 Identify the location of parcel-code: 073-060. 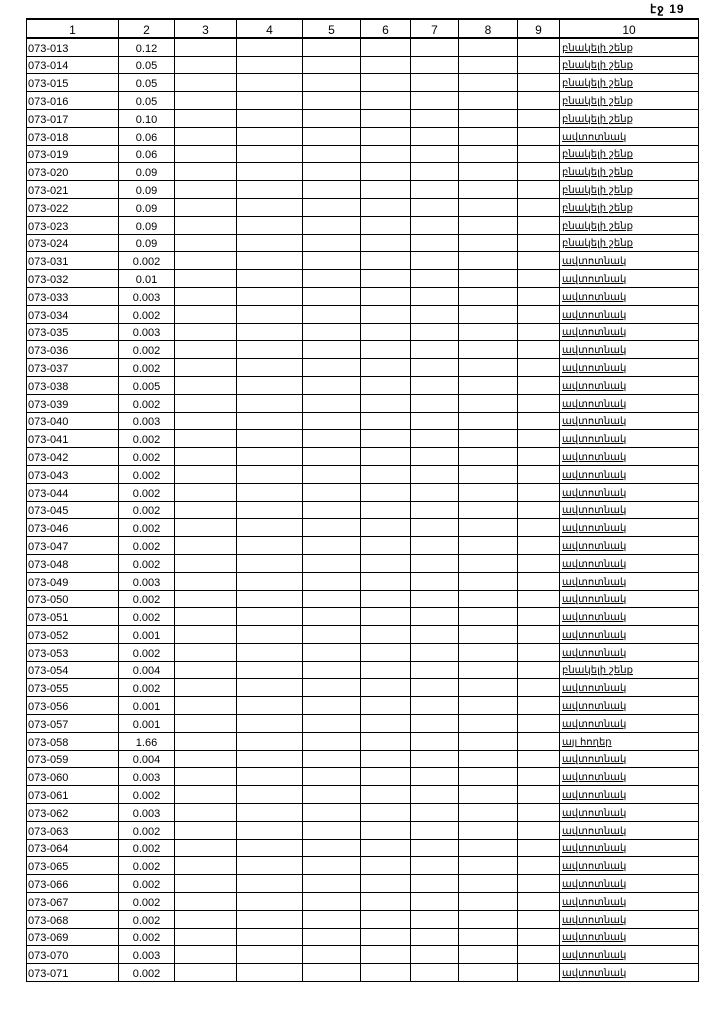
(72, 777).